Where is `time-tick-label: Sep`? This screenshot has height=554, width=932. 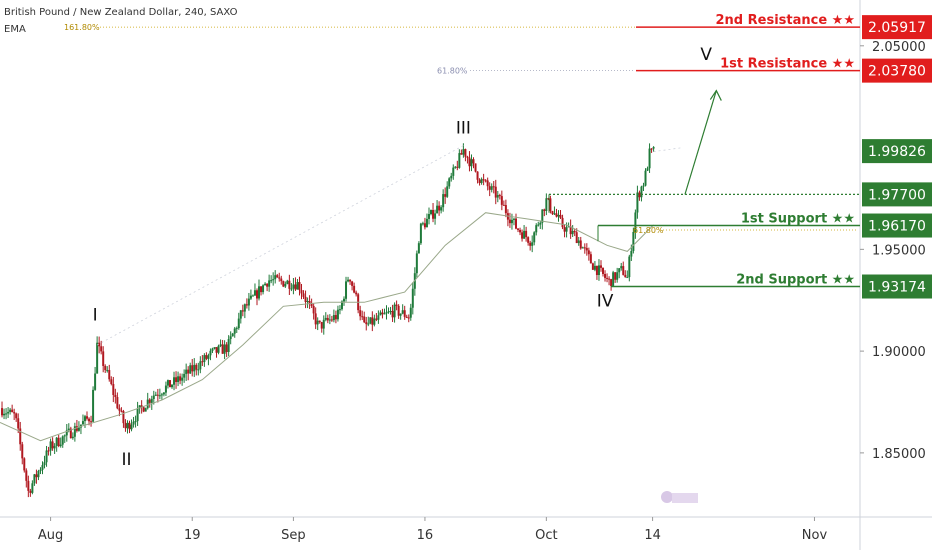
time-tick-label: Sep is located at coordinates (293, 535).